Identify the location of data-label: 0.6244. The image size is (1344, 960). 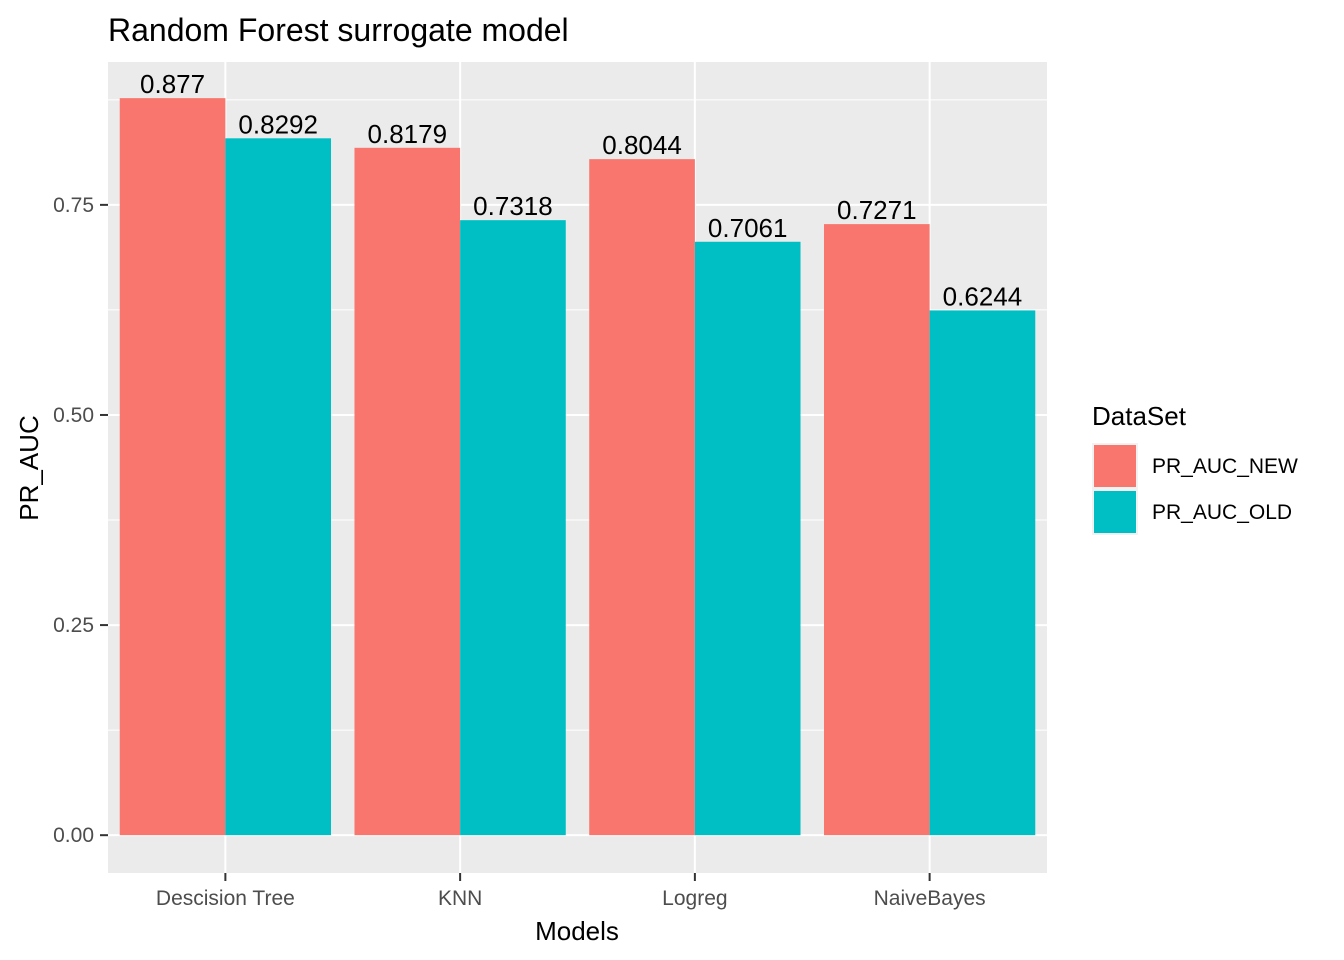
(983, 296).